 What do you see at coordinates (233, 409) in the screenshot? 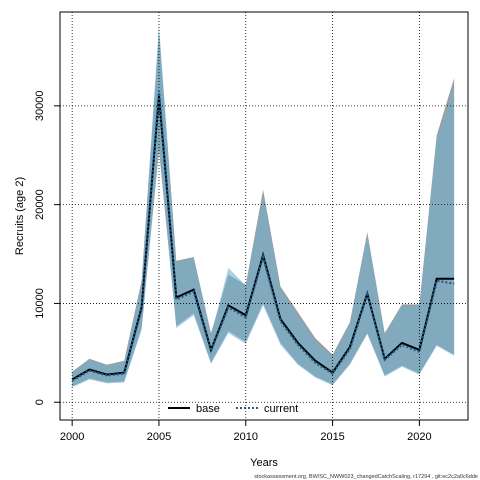
I see `legend: base current` at bounding box center [233, 409].